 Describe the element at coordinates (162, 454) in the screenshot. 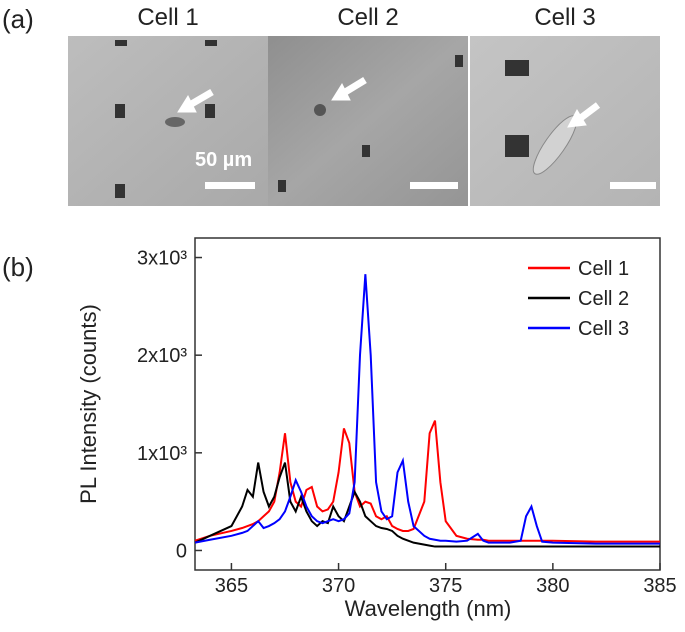

I see `y-tick-label: 1x10³` at that location.